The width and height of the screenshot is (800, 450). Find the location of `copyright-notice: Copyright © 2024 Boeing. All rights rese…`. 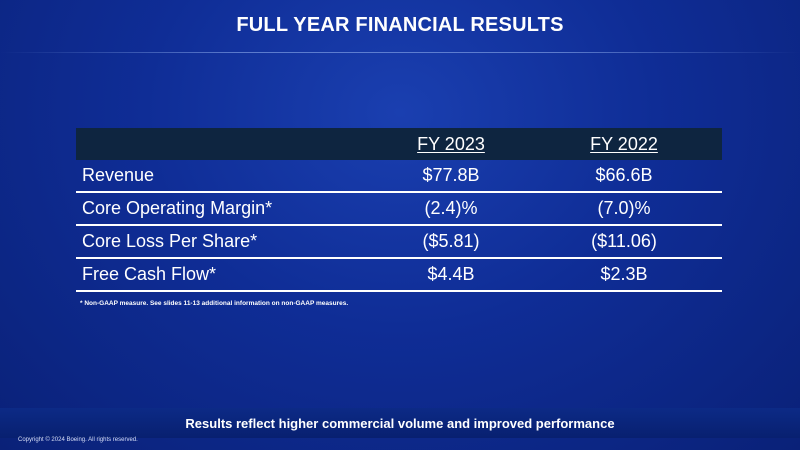

copyright-notice: Copyright © 2024 Boeing. All rights rese… is located at coordinates (78, 440).